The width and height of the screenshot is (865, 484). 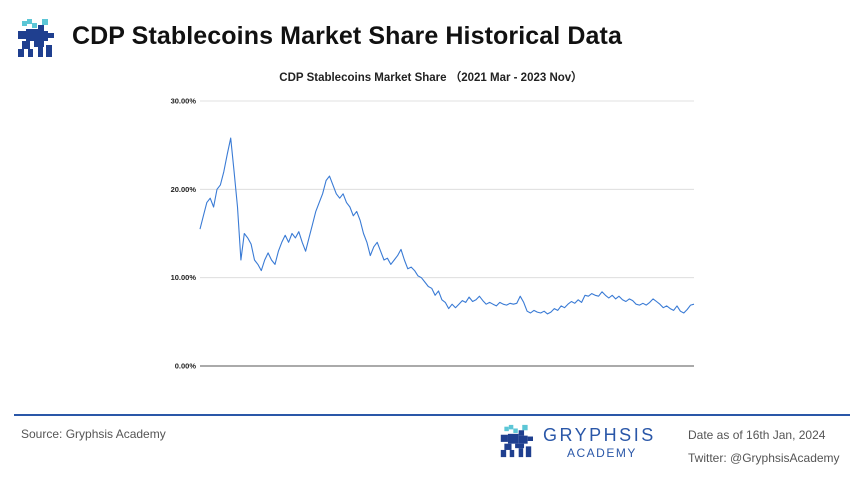 I want to click on y-tick-label: 10.00%, so click(x=184, y=277).